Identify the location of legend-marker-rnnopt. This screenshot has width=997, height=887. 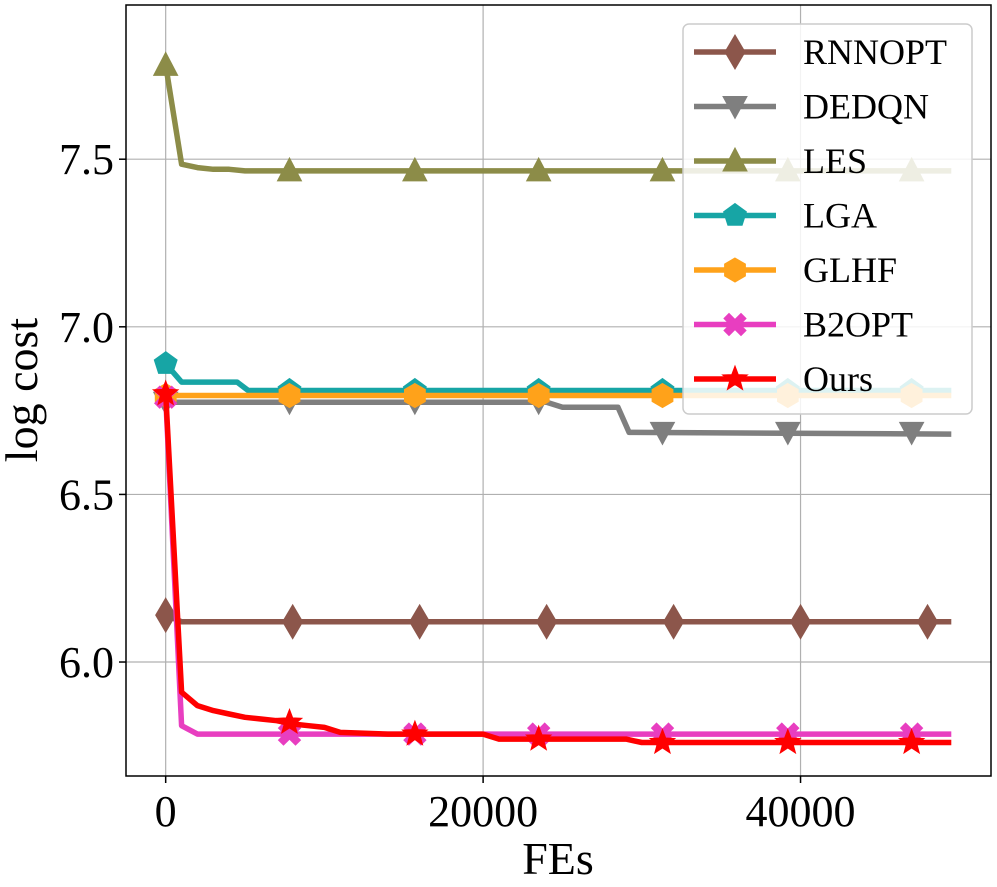
(735, 52).